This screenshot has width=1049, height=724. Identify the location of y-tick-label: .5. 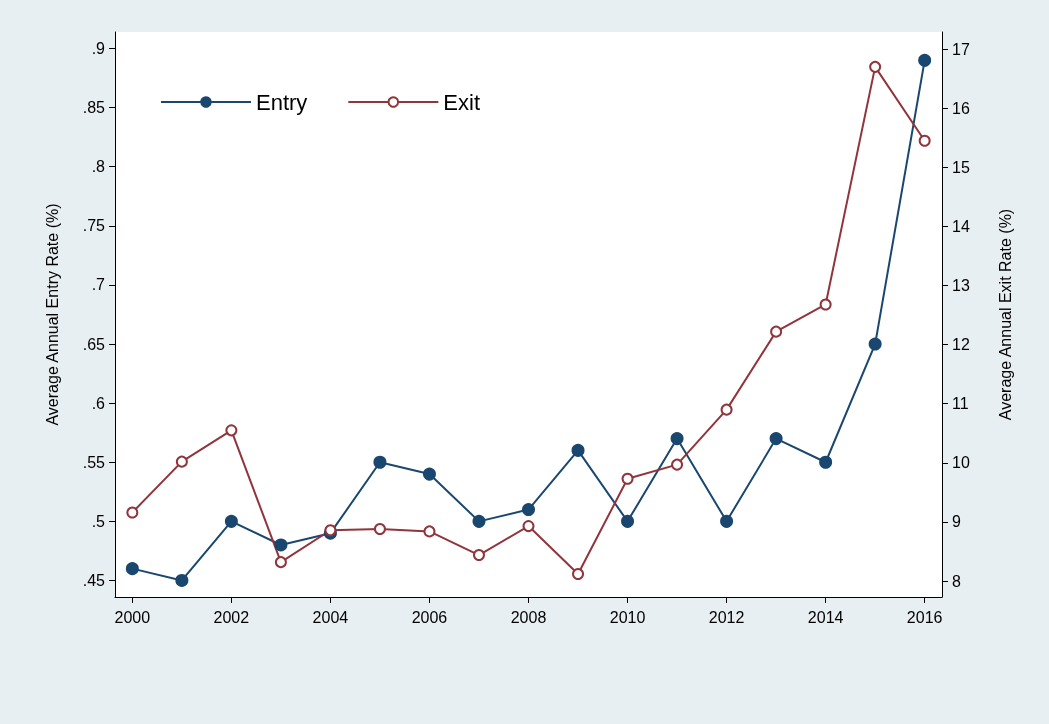
(98, 521).